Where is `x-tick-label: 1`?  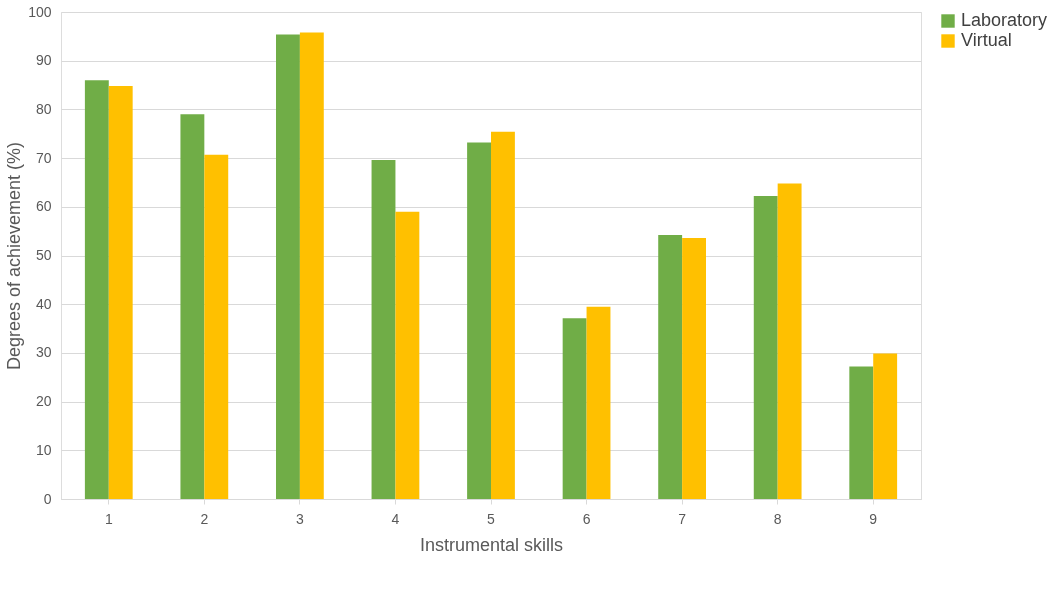 x-tick-label: 1 is located at coordinates (108, 518).